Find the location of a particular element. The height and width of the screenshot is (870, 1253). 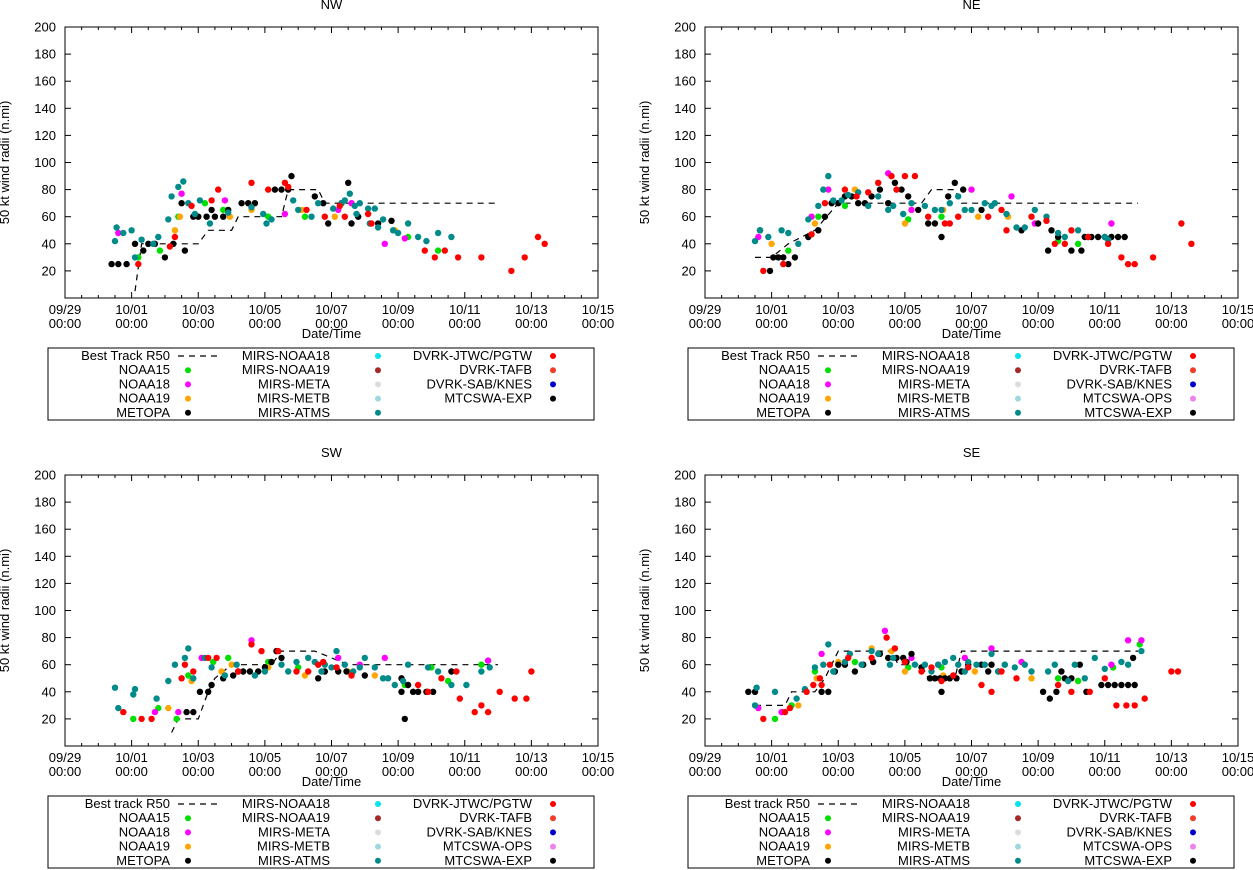

legend-label: MIRS-META is located at coordinates (294, 383).